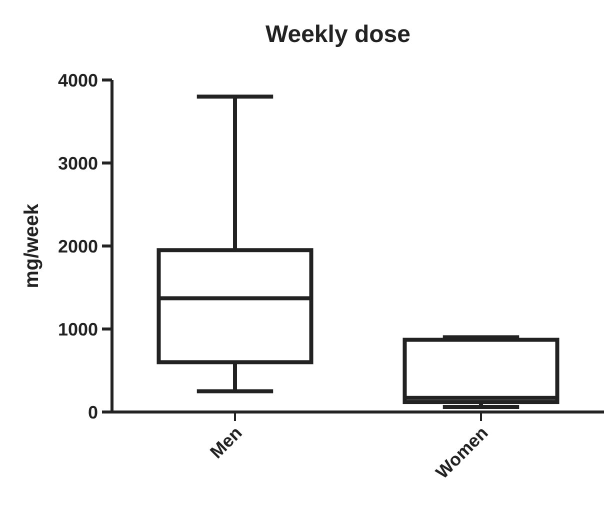 The image size is (604, 505). Describe the element at coordinates (226, 442) in the screenshot. I see `x-tick-label: Men` at that location.